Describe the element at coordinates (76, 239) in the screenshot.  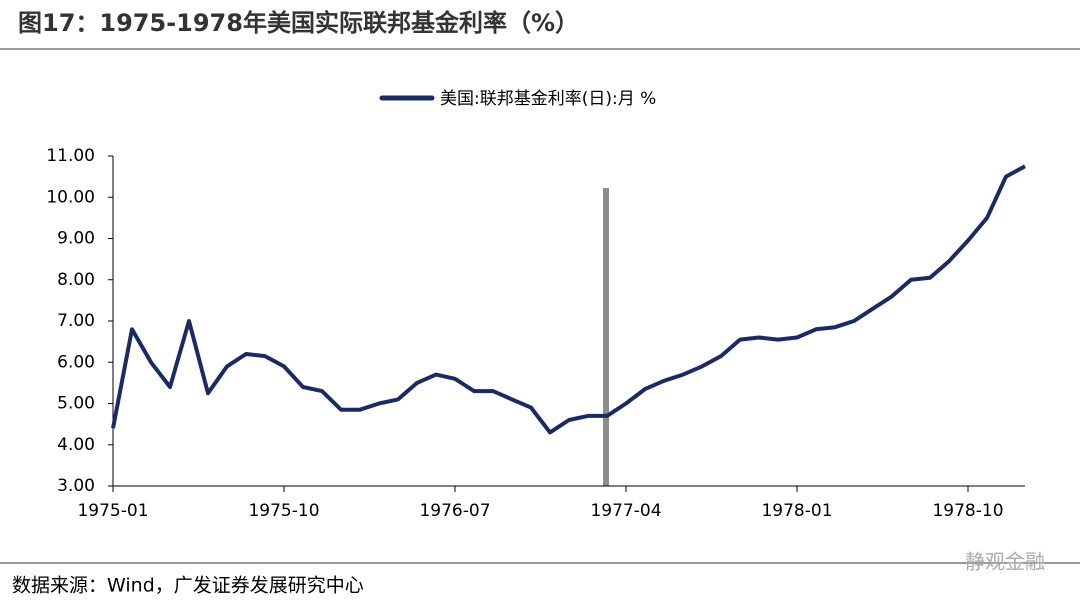
I see `y-tick-label: 9.00` at that location.